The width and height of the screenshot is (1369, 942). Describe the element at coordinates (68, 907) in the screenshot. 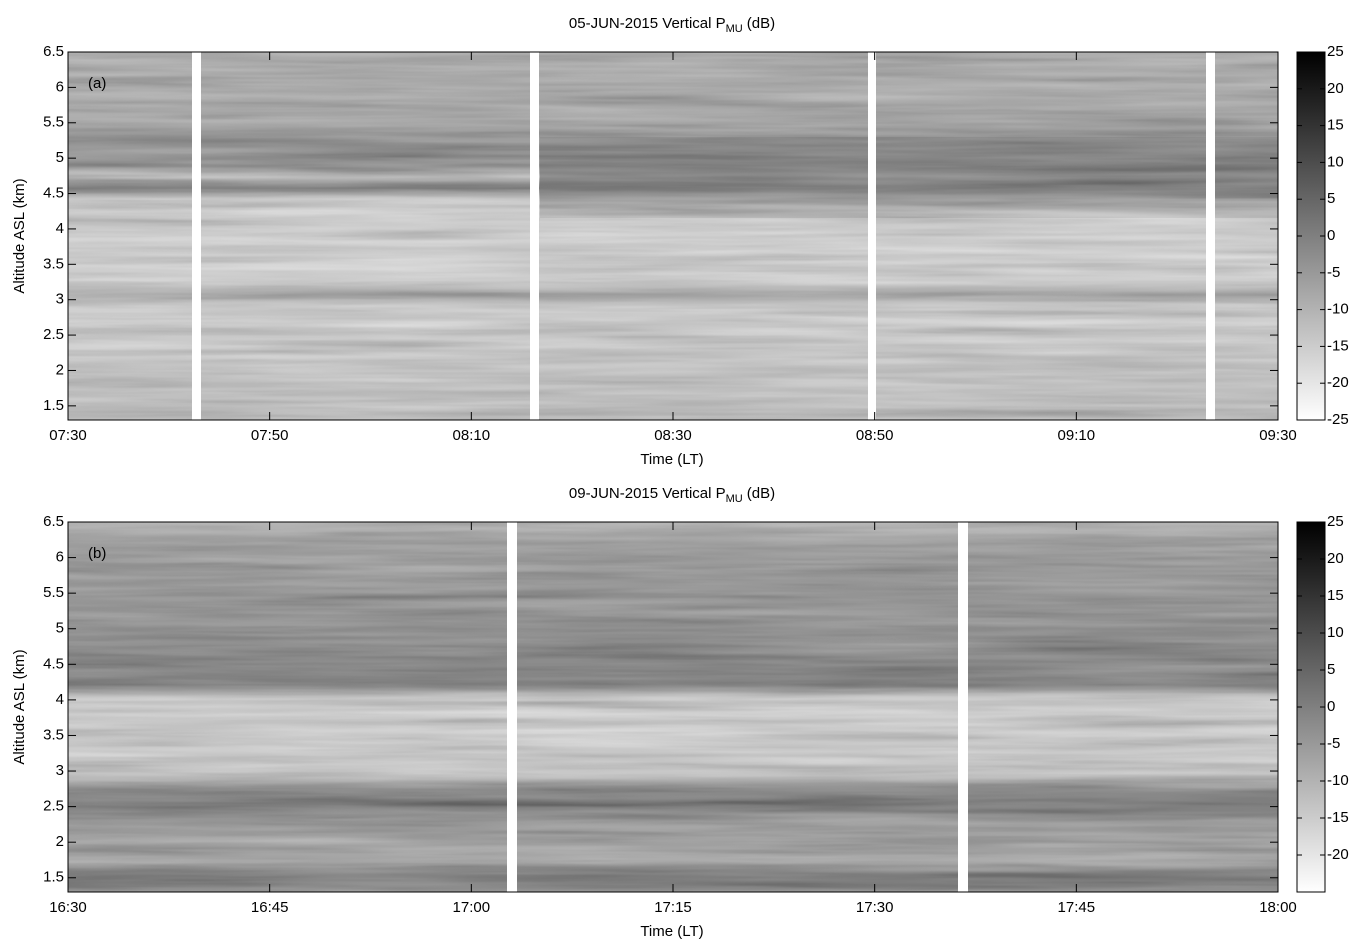

I see `x-tick-label: 16:30` at that location.